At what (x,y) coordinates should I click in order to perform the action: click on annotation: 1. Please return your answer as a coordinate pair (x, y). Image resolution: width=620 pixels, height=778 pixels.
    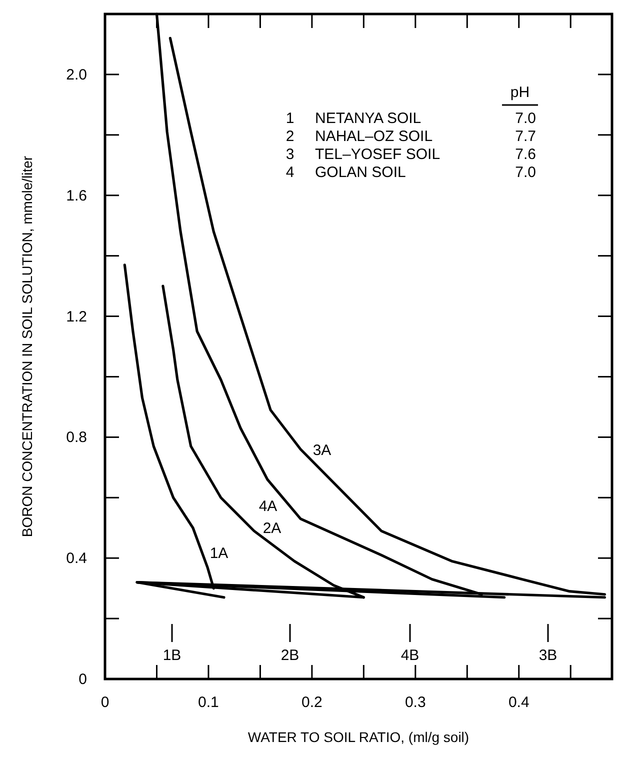
    Looking at the image, I should click on (290, 118).